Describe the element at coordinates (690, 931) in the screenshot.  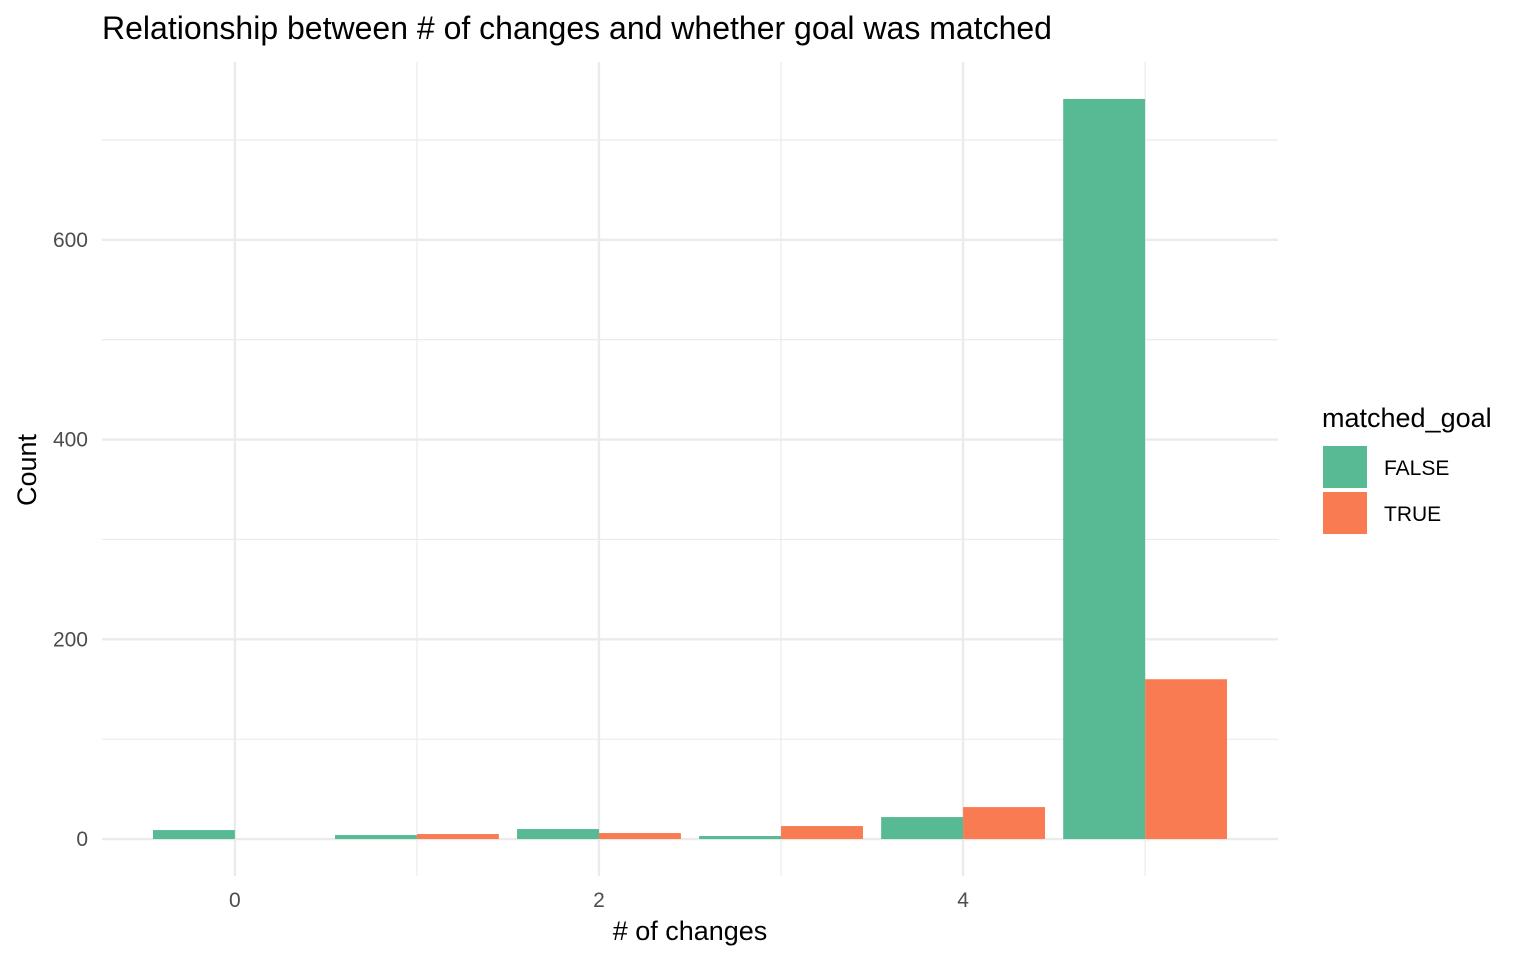
I see `x-axis-title: # of changes` at that location.